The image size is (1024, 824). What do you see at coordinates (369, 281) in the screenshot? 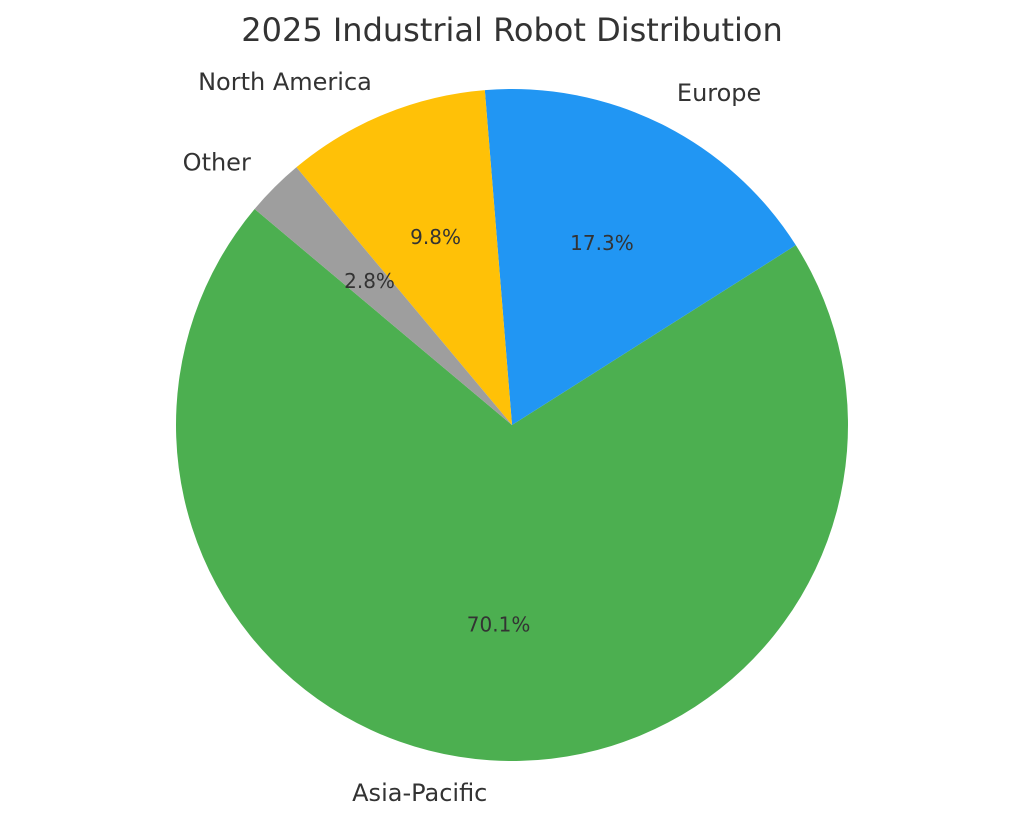
I see `value-label: 2.8%` at bounding box center [369, 281].